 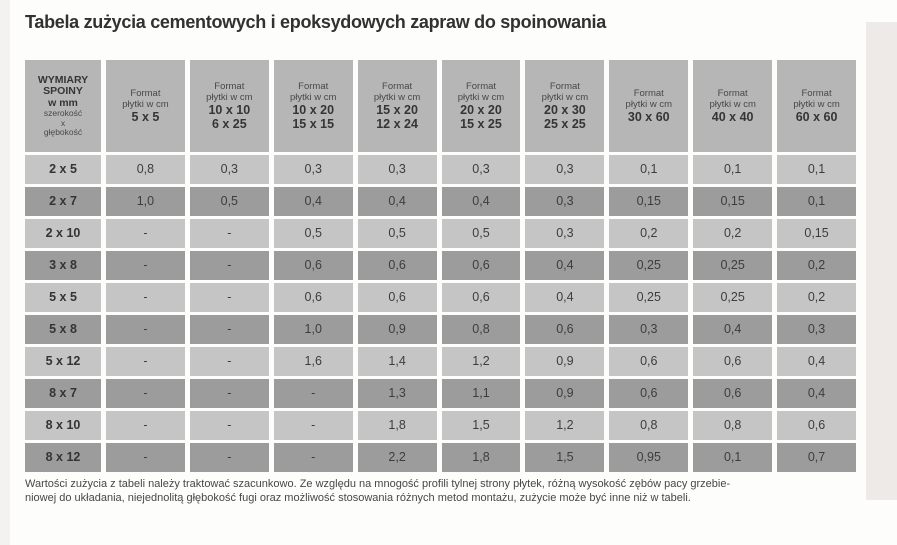 I want to click on format-header-cell: Format płytki w cm 20 x 20 15 x 25, so click(x=481, y=106).